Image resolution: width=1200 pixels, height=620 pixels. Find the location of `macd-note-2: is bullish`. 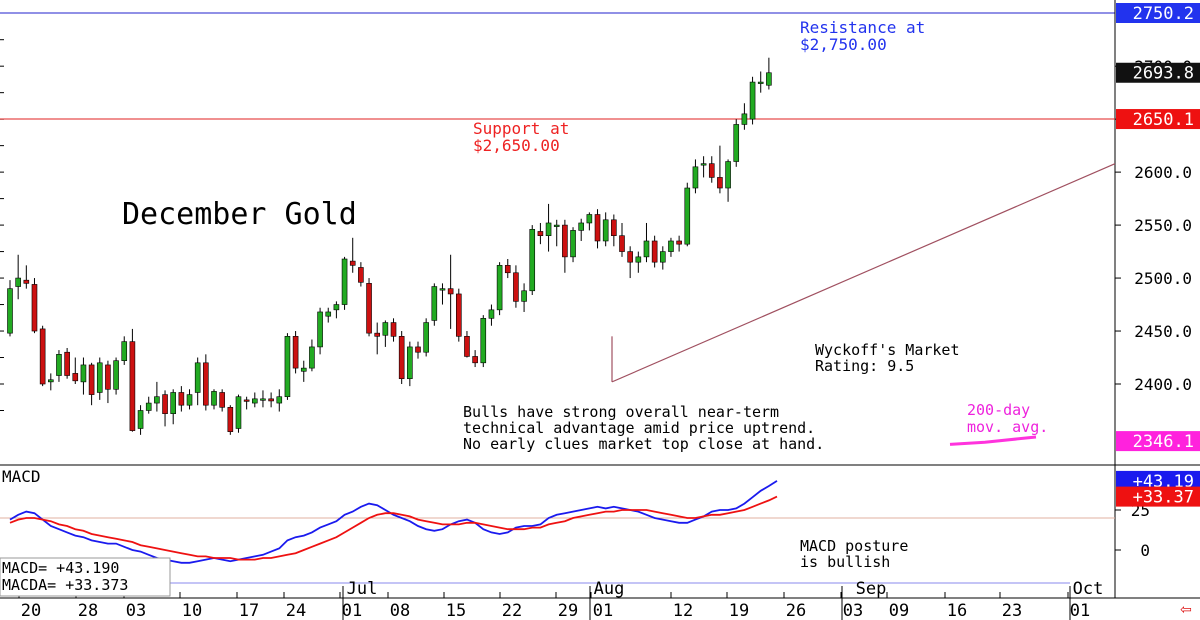

macd-note-2: is bullish is located at coordinates (845, 562).